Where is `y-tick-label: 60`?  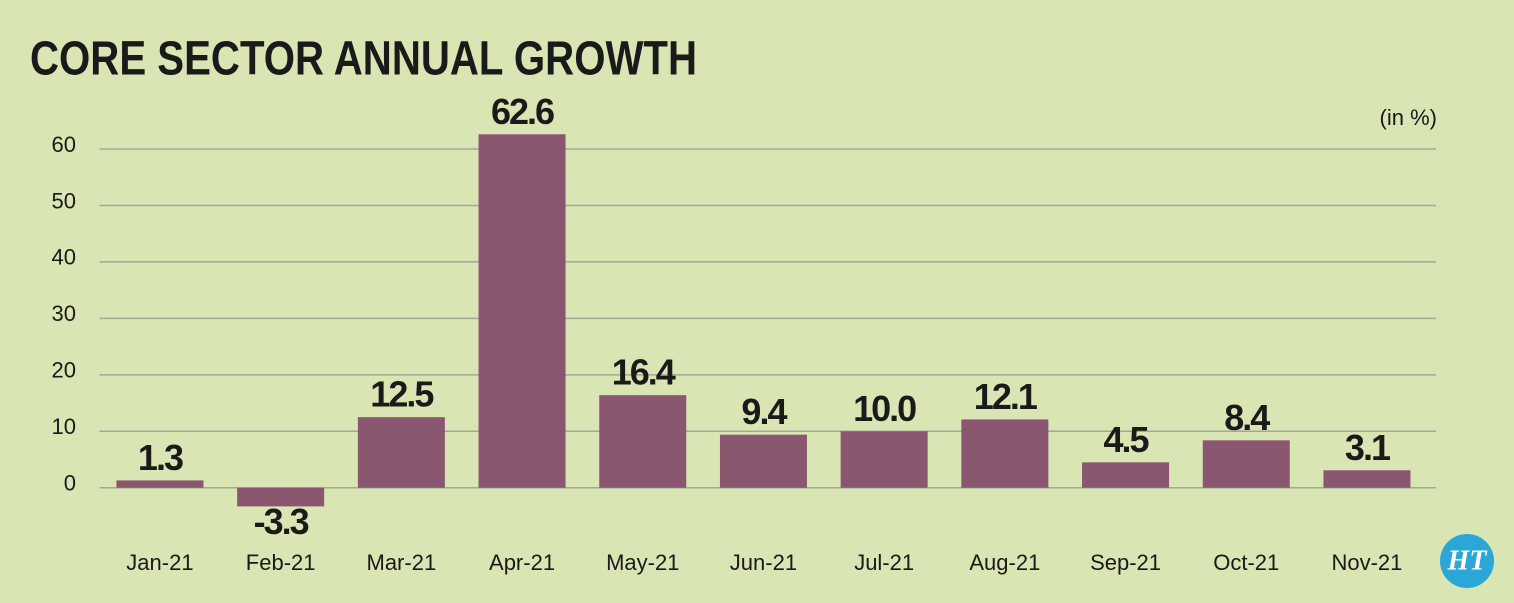
y-tick-label: 60 is located at coordinates (64, 144).